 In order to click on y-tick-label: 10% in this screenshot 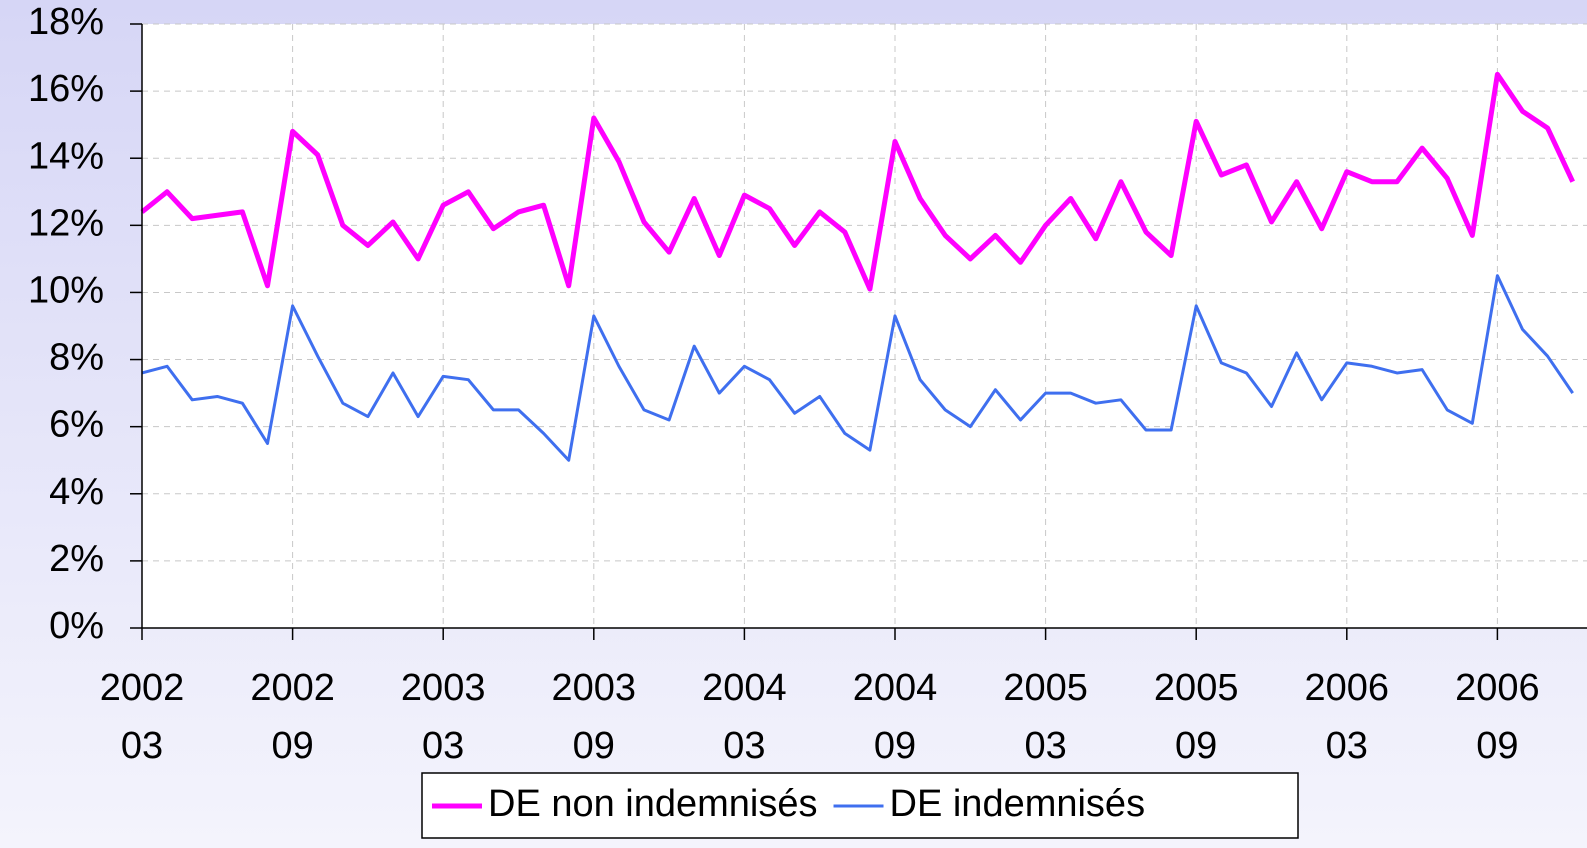, I will do `click(66, 290)`.